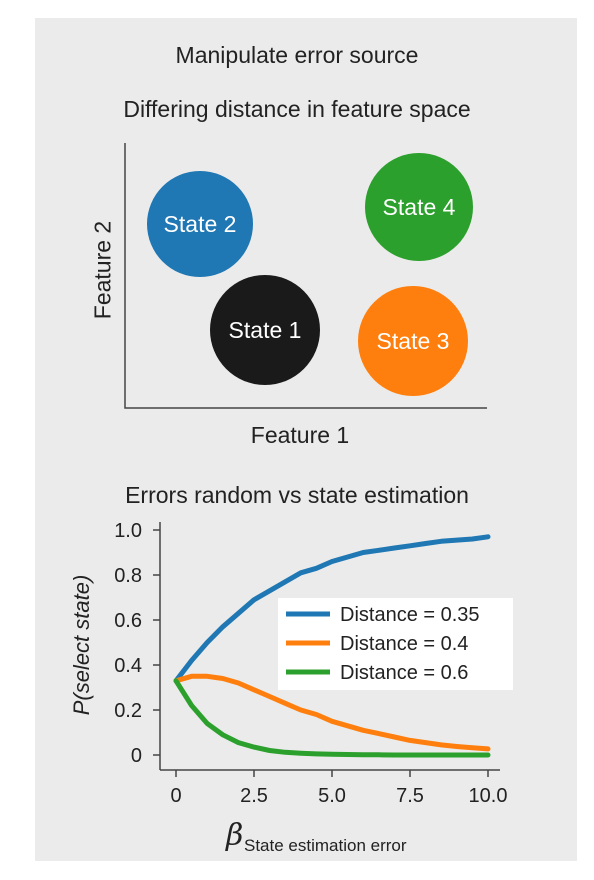 This screenshot has height=880, width=594. I want to click on state-circle-4: State 4, so click(419, 207).